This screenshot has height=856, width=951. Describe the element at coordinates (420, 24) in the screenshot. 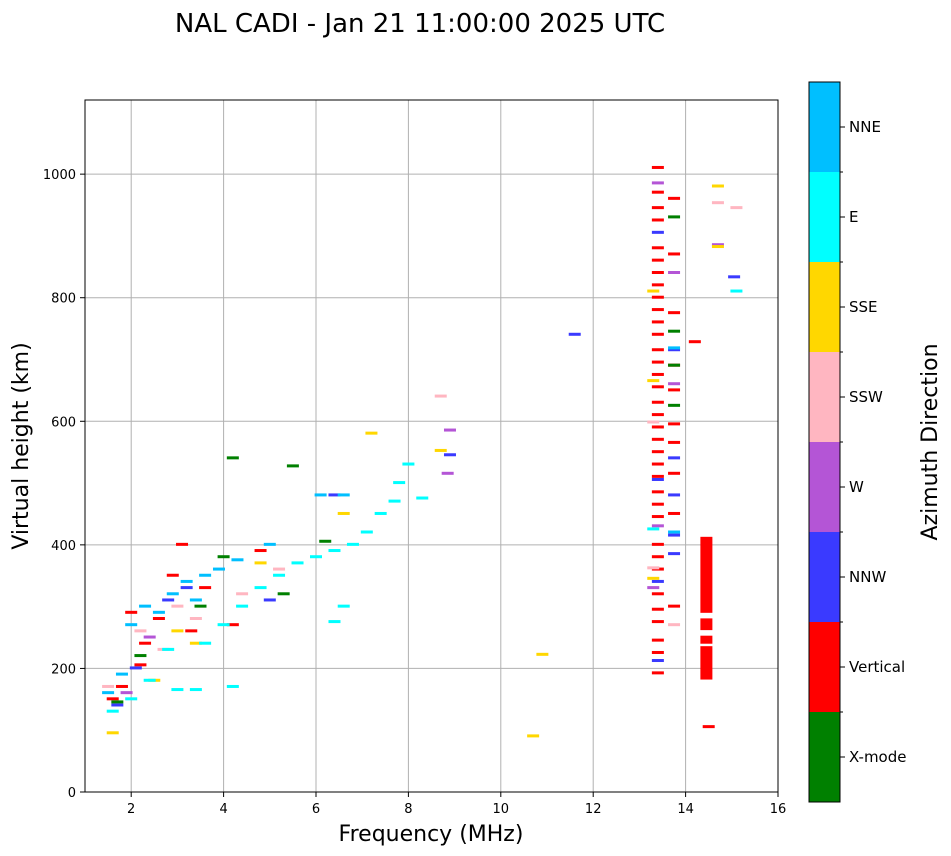

I see `chart-title: NAL CADI - Jan 21 11:00:00 2025 UTC` at that location.